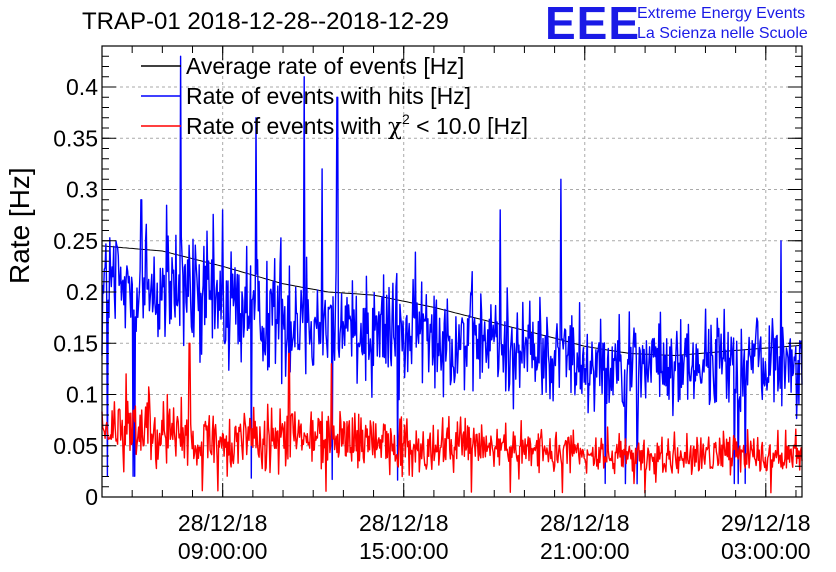 This screenshot has height=572, width=836. I want to click on legend-text: Rate of events with, so click(287, 126).